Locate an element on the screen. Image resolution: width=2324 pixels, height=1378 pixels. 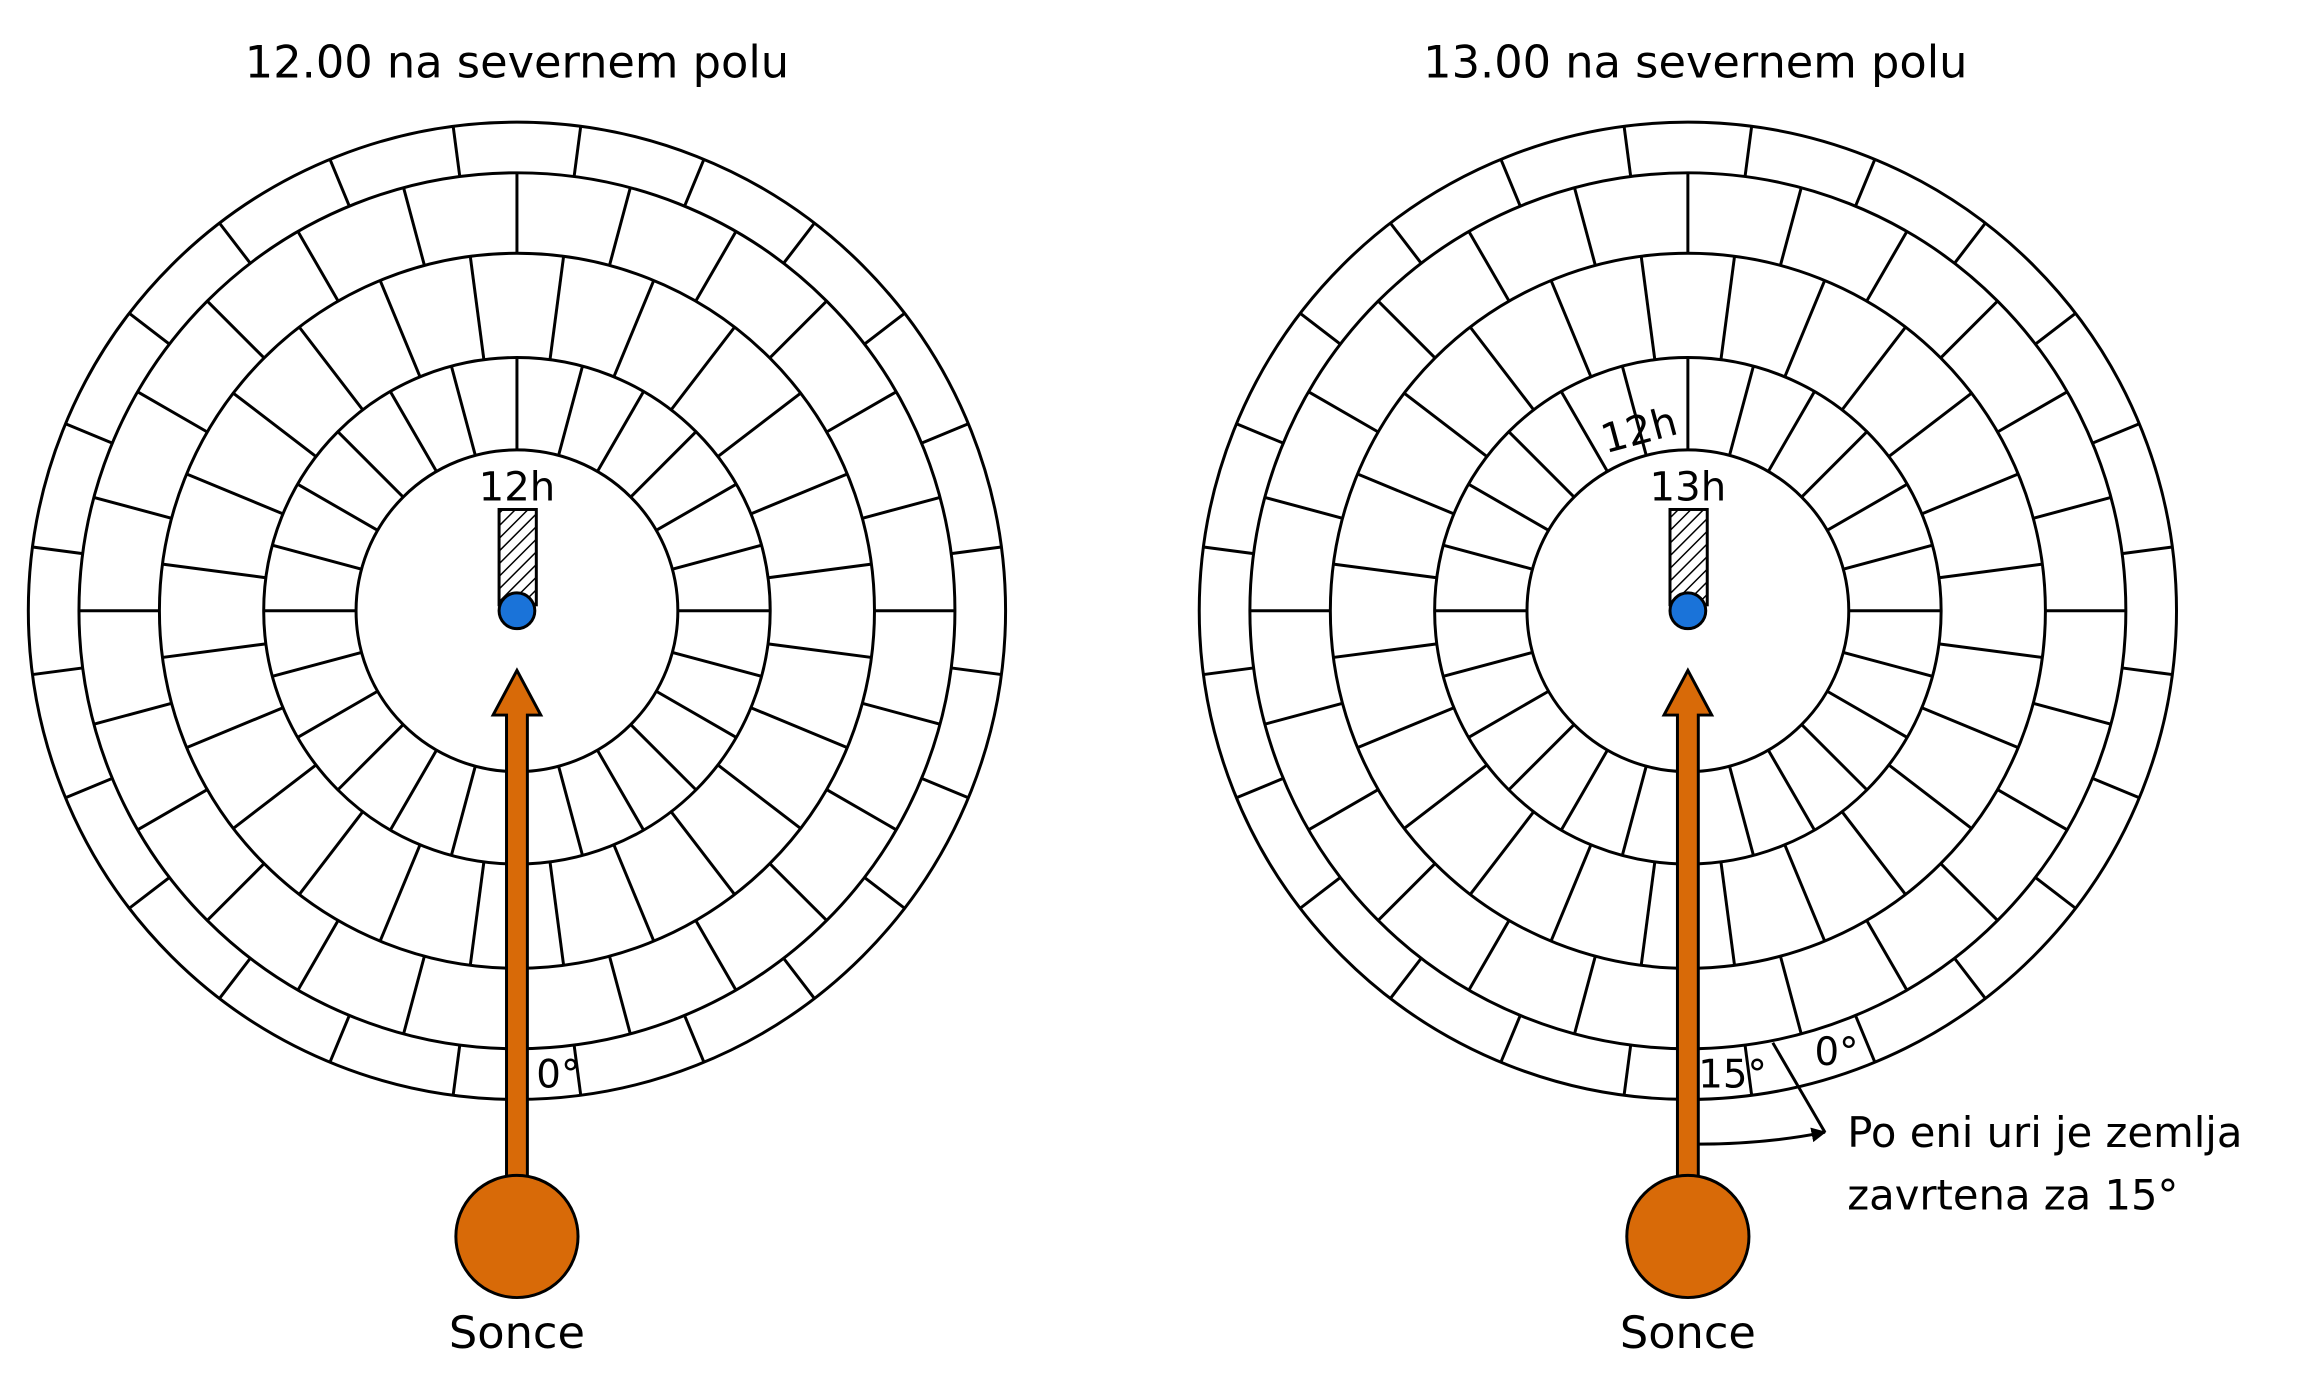
zero-label: 0° is located at coordinates (1837, 1052).